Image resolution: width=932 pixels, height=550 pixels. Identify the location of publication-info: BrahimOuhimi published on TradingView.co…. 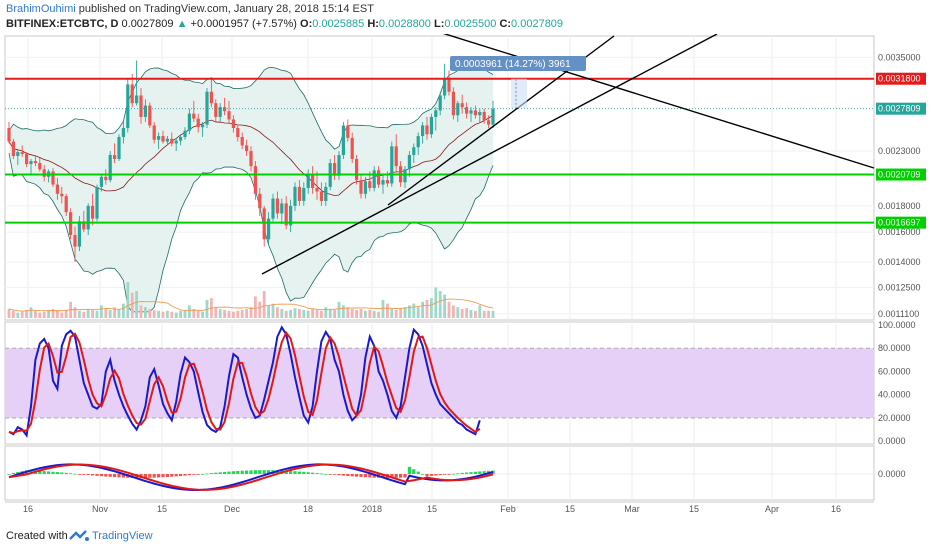
(190, 9).